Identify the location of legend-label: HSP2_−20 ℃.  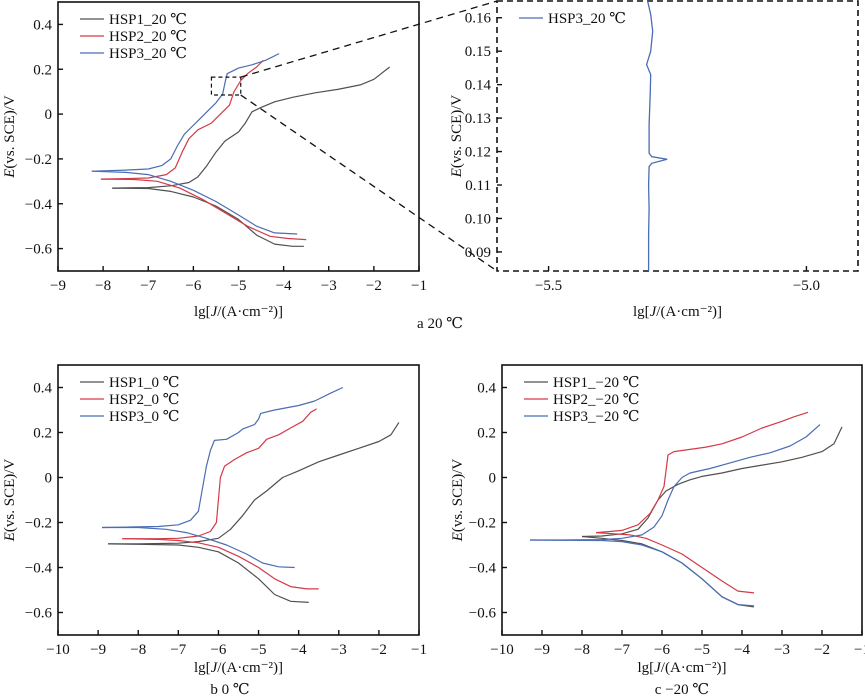
(596, 400).